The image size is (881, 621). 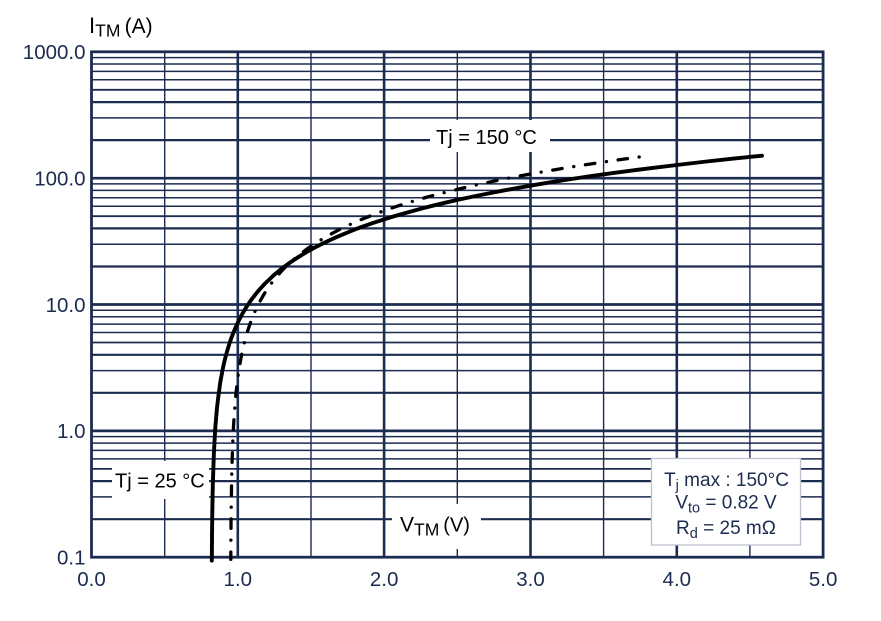 I want to click on svg-text: Tj max : 150°C, so click(x=726, y=482).